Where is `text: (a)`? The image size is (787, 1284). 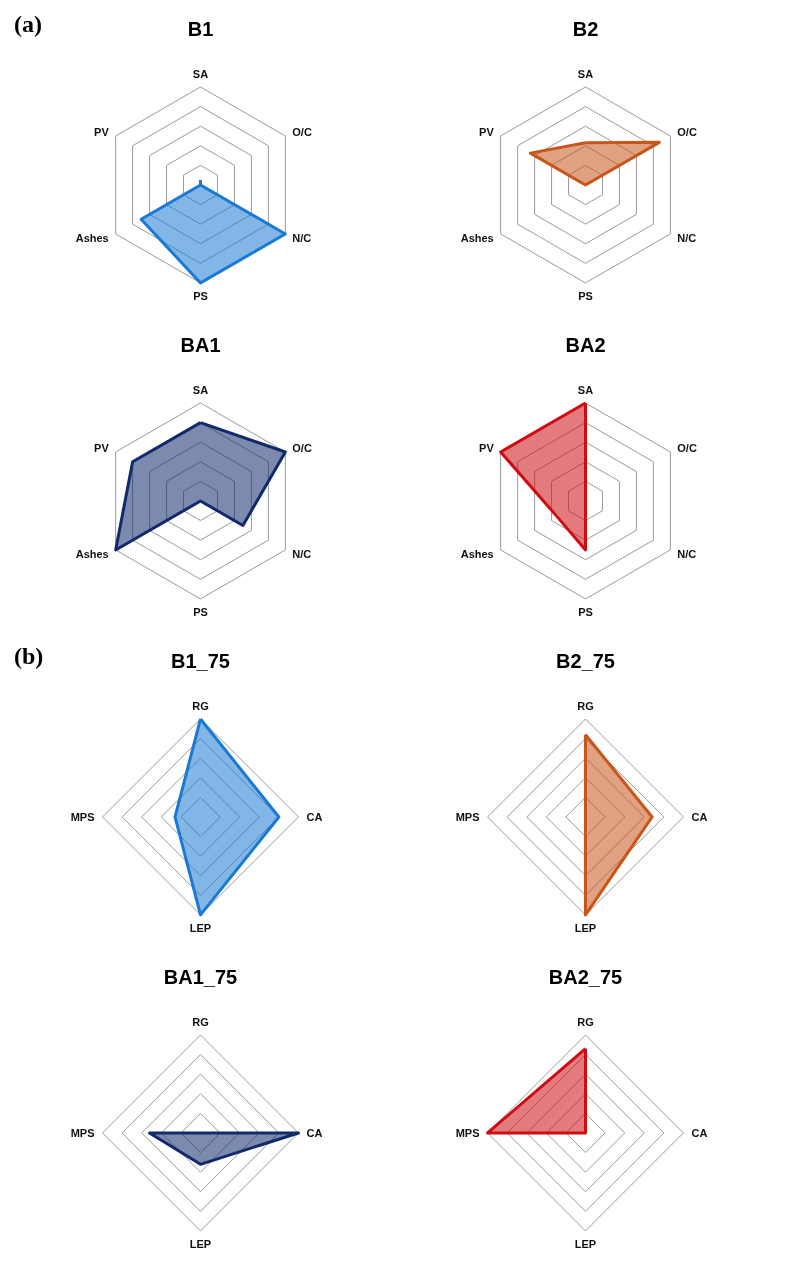
text: (a) is located at coordinates (28, 24).